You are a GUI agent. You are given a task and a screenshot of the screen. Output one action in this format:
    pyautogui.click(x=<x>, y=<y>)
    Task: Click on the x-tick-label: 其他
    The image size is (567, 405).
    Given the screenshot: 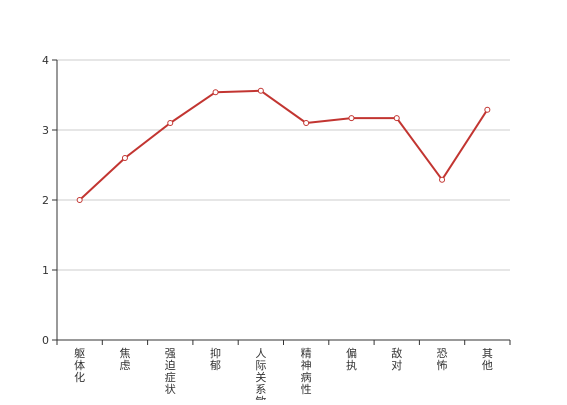 What is the action you would take?
    pyautogui.click(x=487, y=359)
    